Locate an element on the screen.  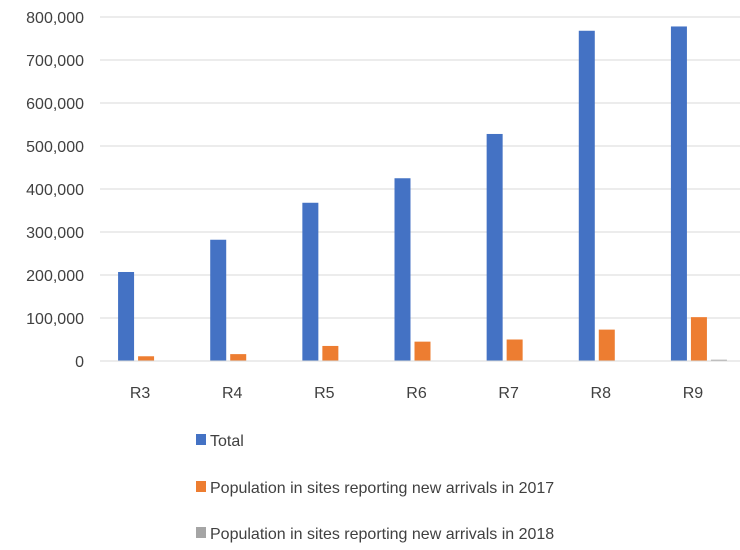
x-tick-label: R3 is located at coordinates (140, 393).